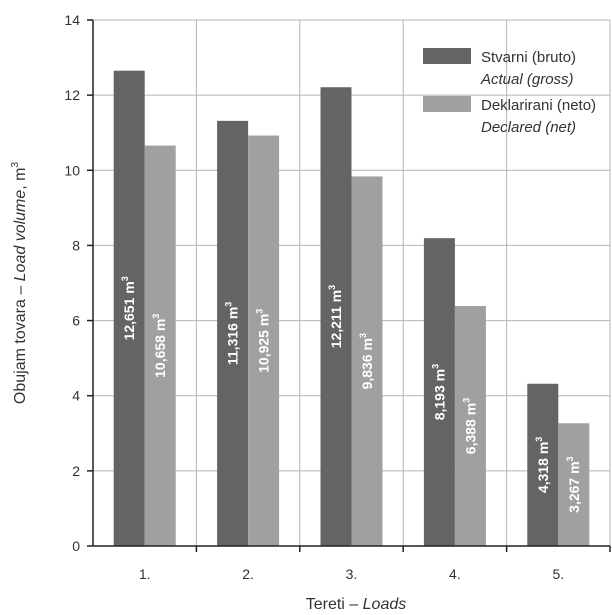  Describe the element at coordinates (447, 56) in the screenshot. I see `legend-swatch-actual` at that location.